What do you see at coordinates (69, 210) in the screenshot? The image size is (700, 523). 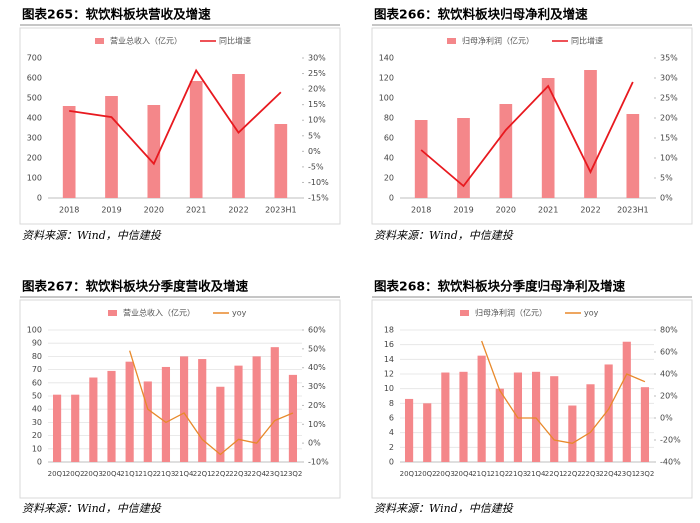 I see `x-tick-label: 2018` at bounding box center [69, 210].